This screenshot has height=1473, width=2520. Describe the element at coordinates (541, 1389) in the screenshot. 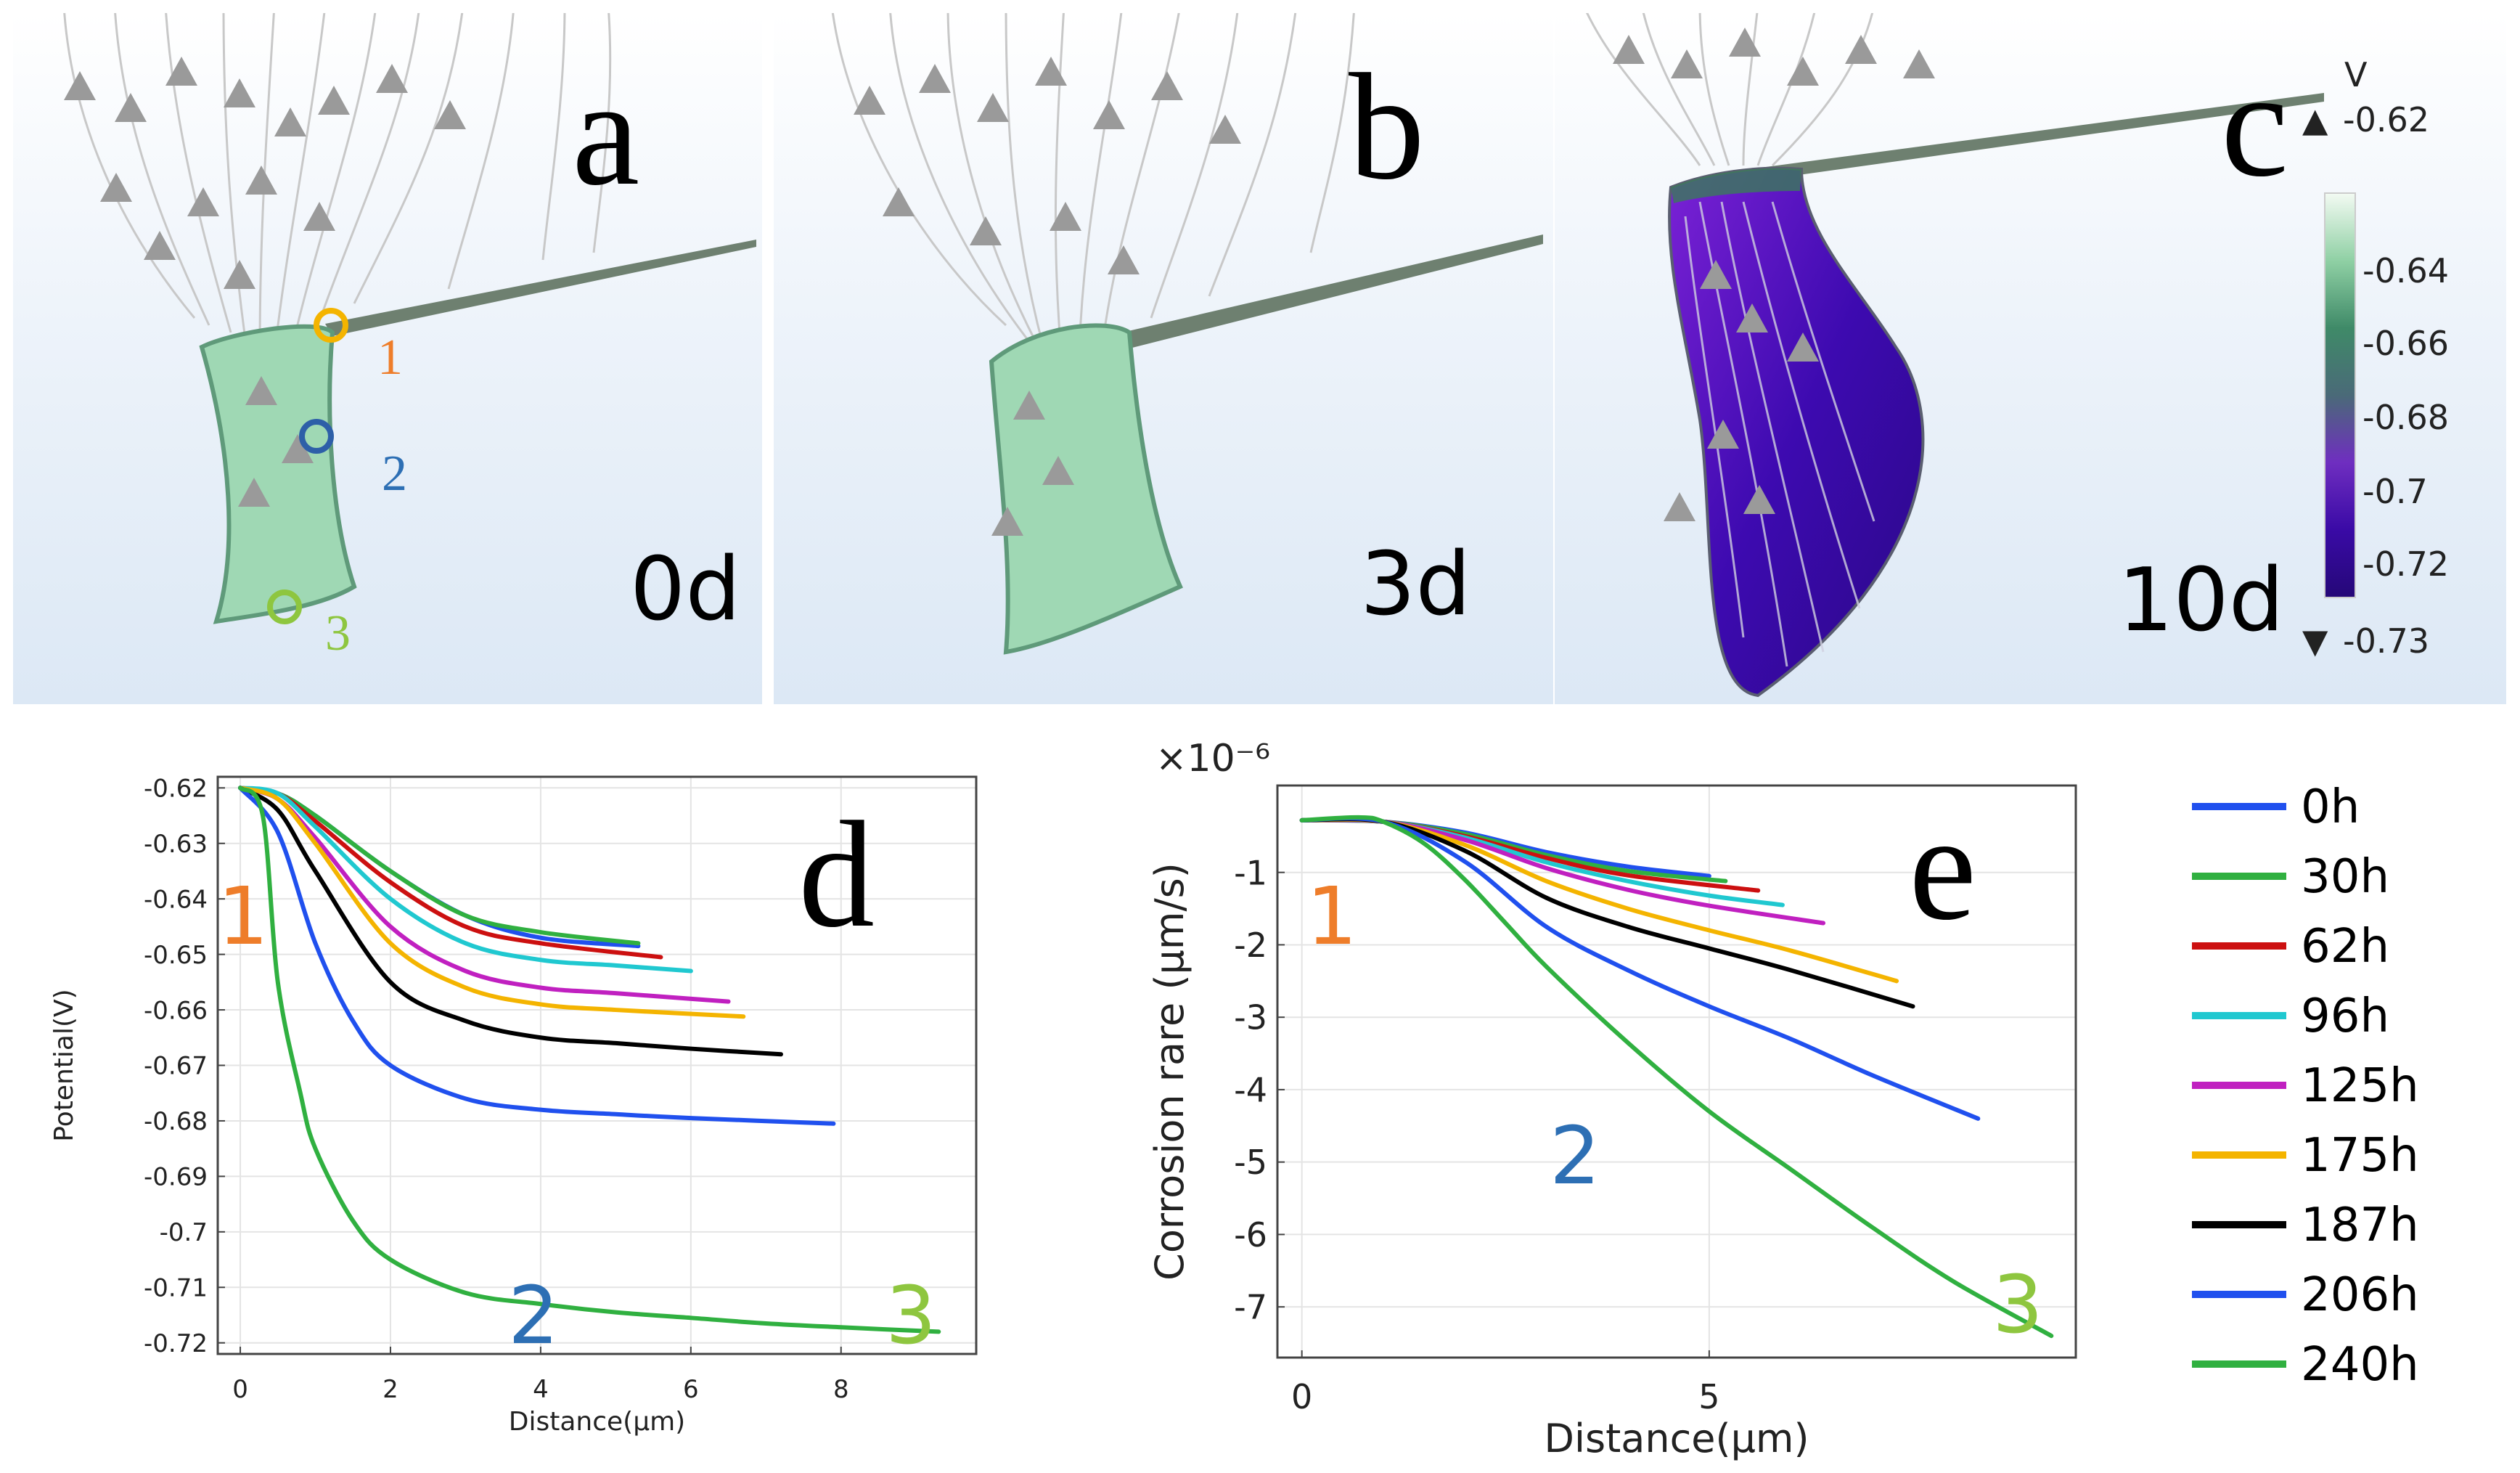

I see `x-tick-label: 4` at that location.